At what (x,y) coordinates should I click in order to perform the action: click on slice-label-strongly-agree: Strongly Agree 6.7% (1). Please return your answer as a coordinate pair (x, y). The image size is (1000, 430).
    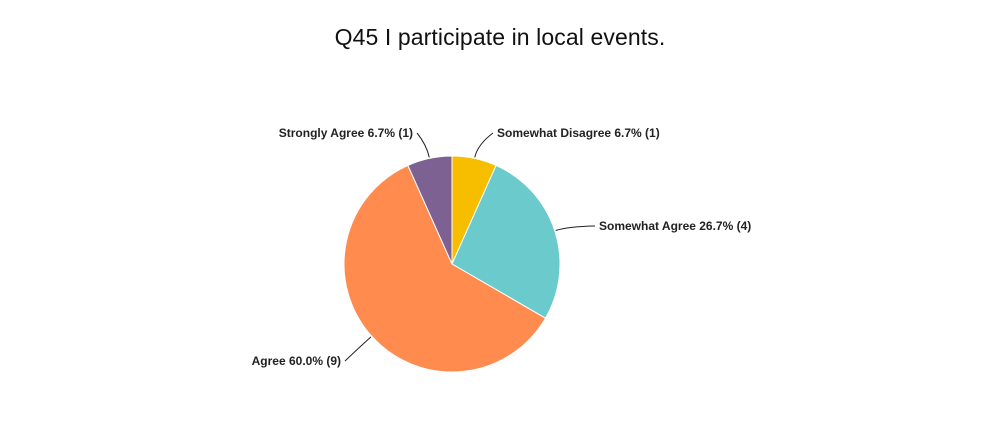
    Looking at the image, I should click on (346, 133).